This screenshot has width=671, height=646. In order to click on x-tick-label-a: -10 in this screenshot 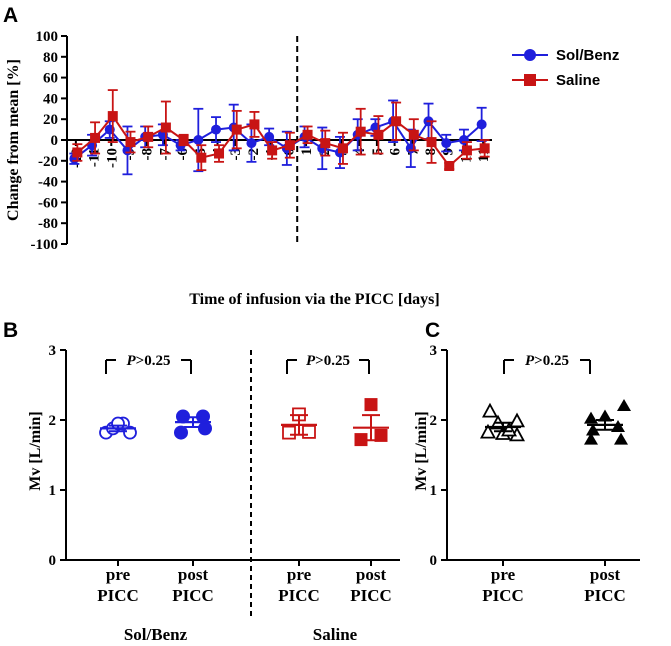, I will do `click(112, 158)`.